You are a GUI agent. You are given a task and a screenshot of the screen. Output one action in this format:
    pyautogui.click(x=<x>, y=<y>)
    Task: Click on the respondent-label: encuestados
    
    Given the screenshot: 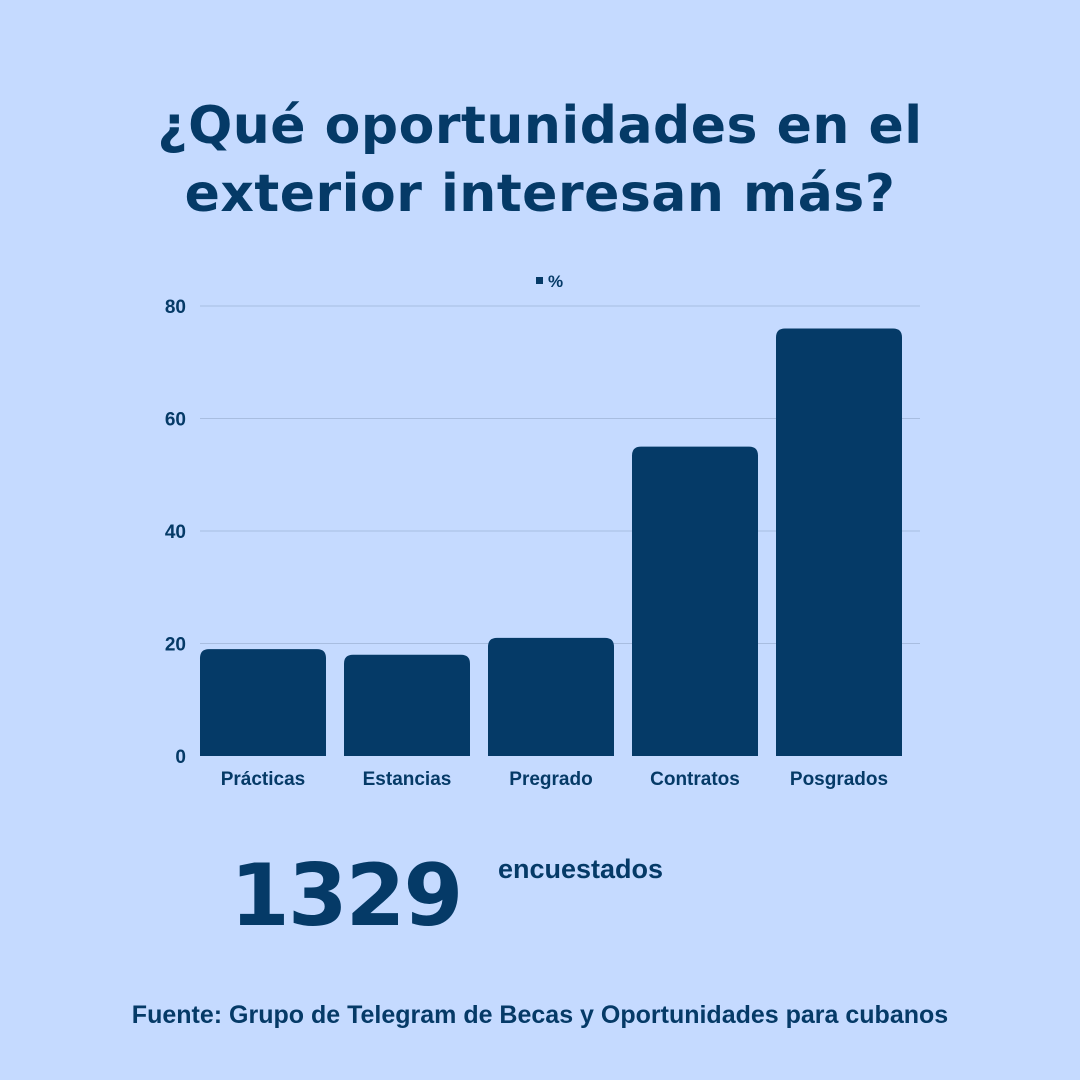 What is the action you would take?
    pyautogui.click(x=581, y=869)
    